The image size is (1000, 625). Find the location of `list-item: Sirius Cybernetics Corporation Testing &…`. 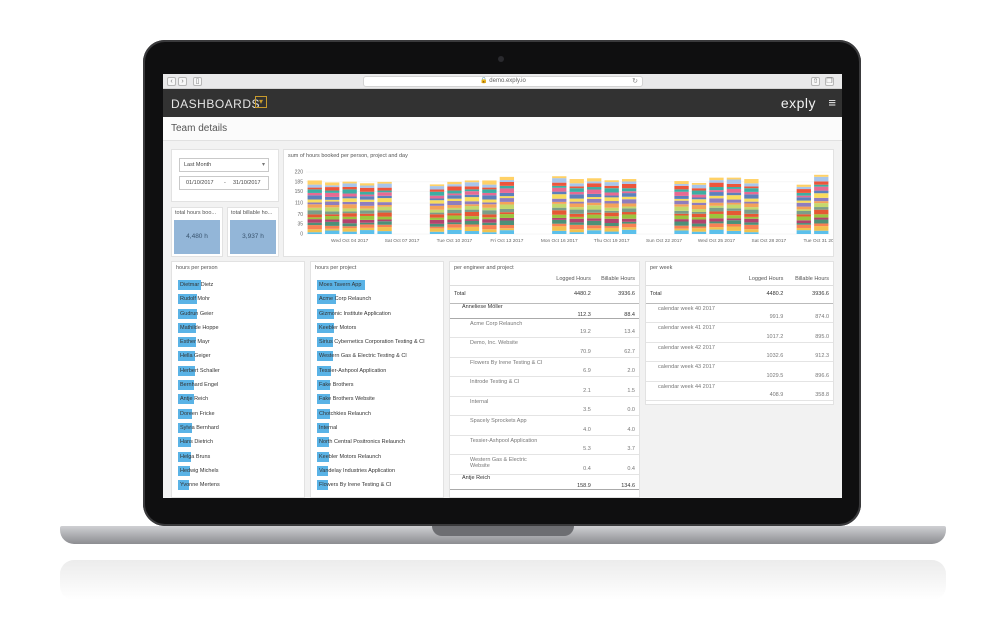

list-item: Sirius Cybernetics Corporation Testing &… is located at coordinates (377, 342).